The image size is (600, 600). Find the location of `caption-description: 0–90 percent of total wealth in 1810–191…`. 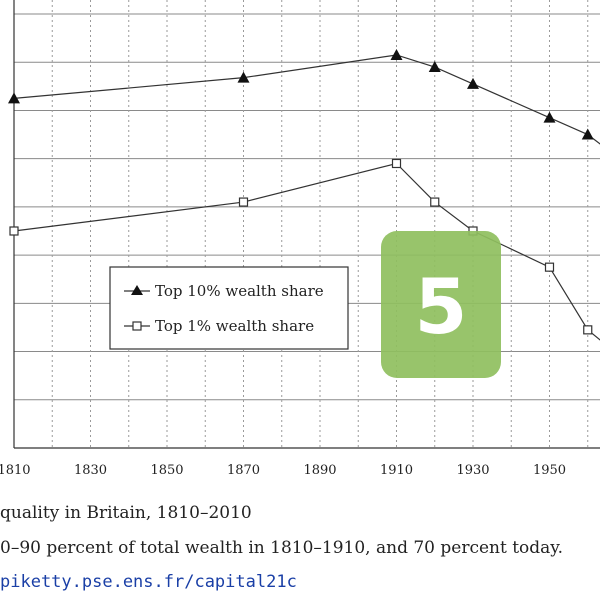

caption-description: 0–90 percent of total wealth in 1810–191… is located at coordinates (282, 548).